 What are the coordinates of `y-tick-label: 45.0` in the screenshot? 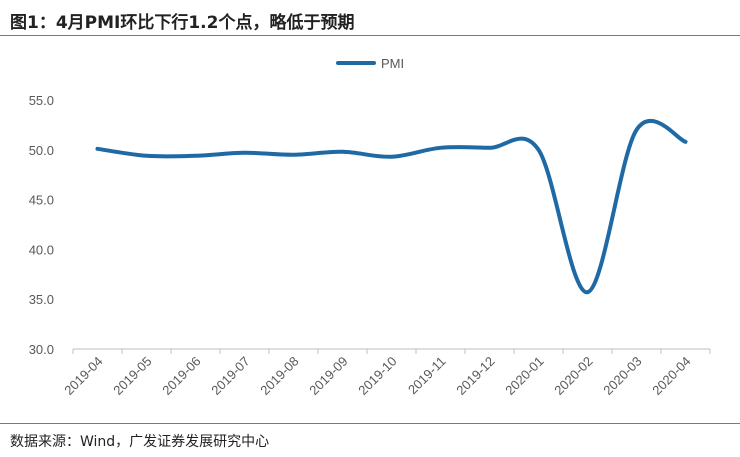 It's located at (41, 200).